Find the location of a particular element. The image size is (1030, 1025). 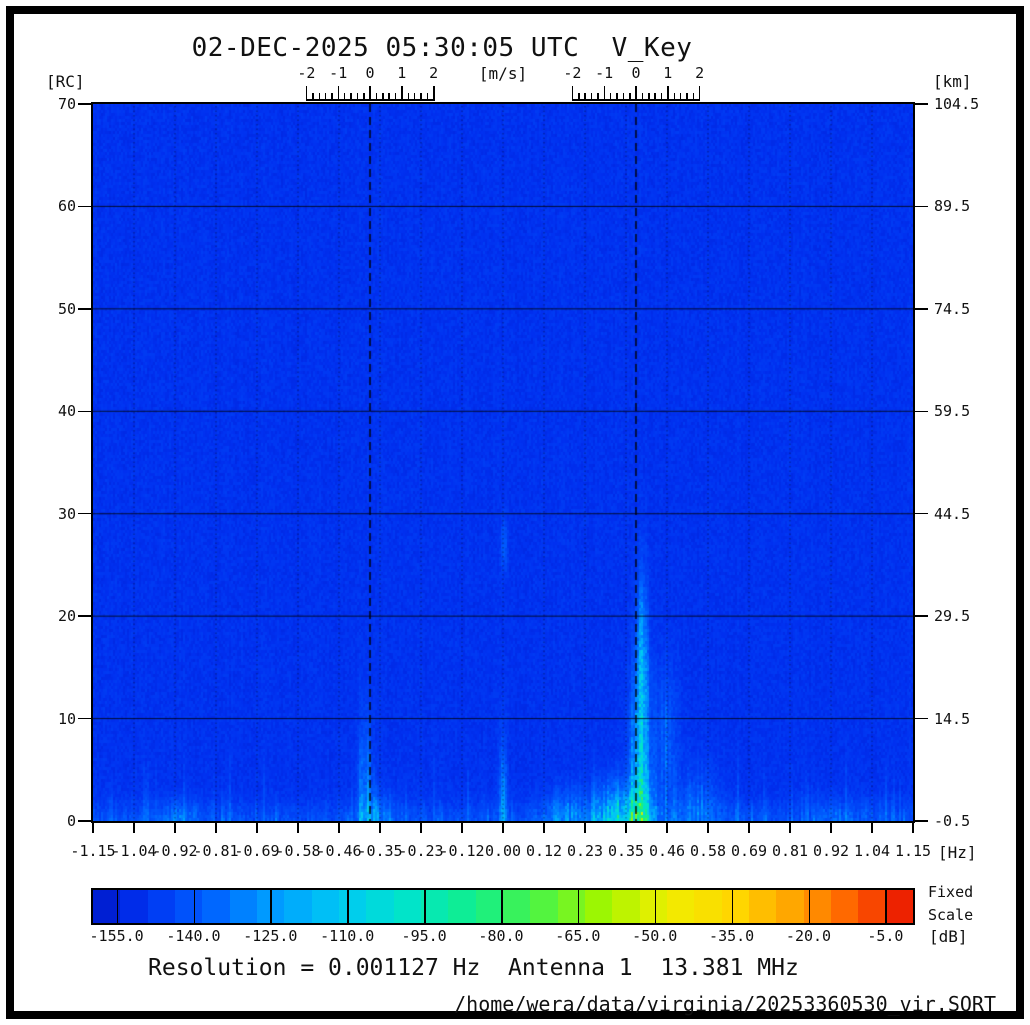

left-axis-unit: [RC] is located at coordinates (65, 81).